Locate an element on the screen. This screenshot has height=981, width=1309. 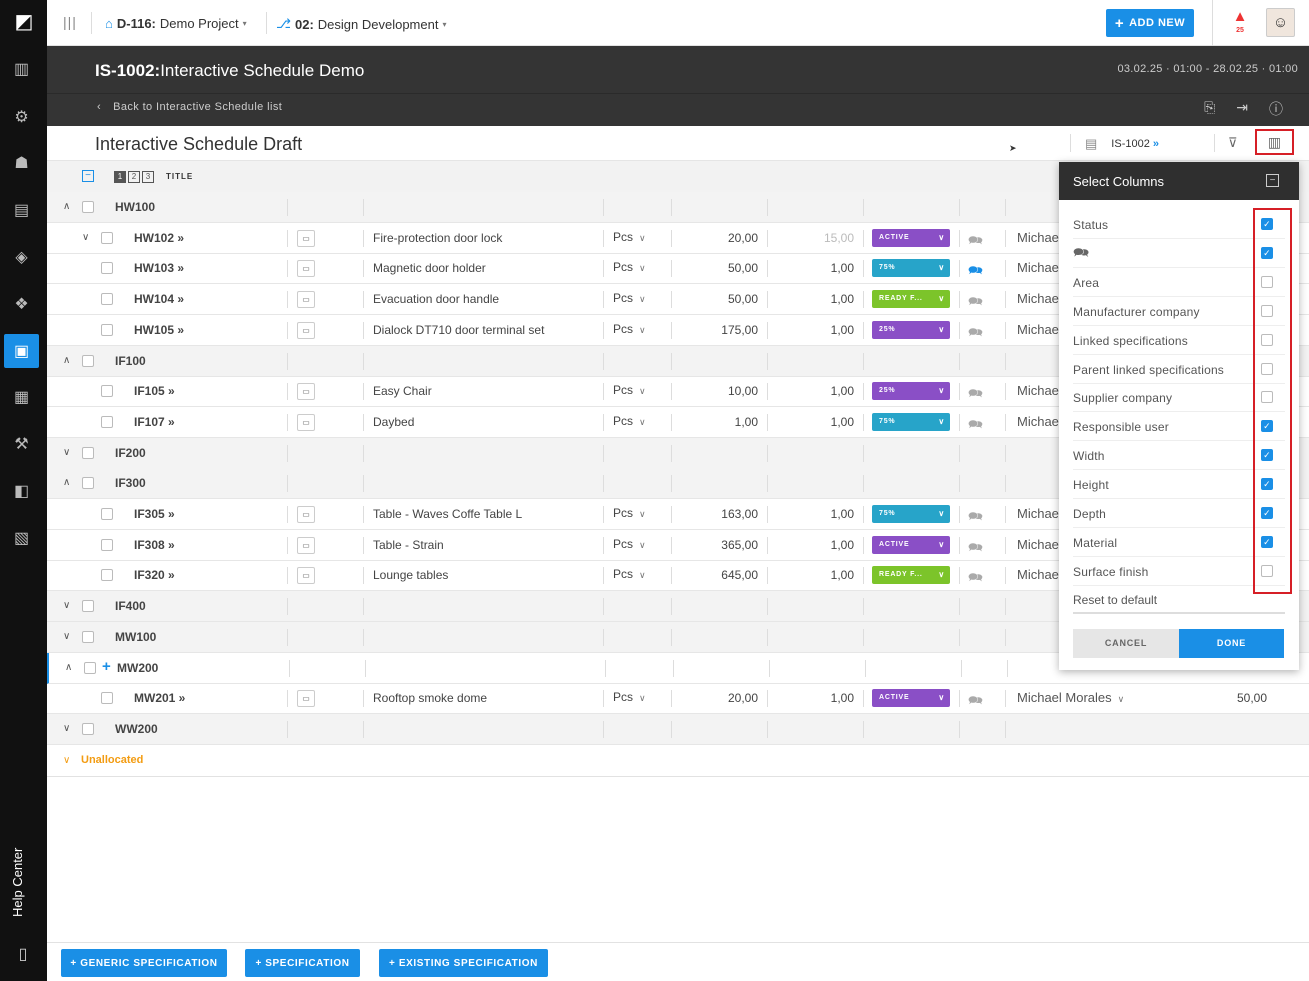
unallocated-group: ∨ Unallocated is located at coordinates (678, 761).